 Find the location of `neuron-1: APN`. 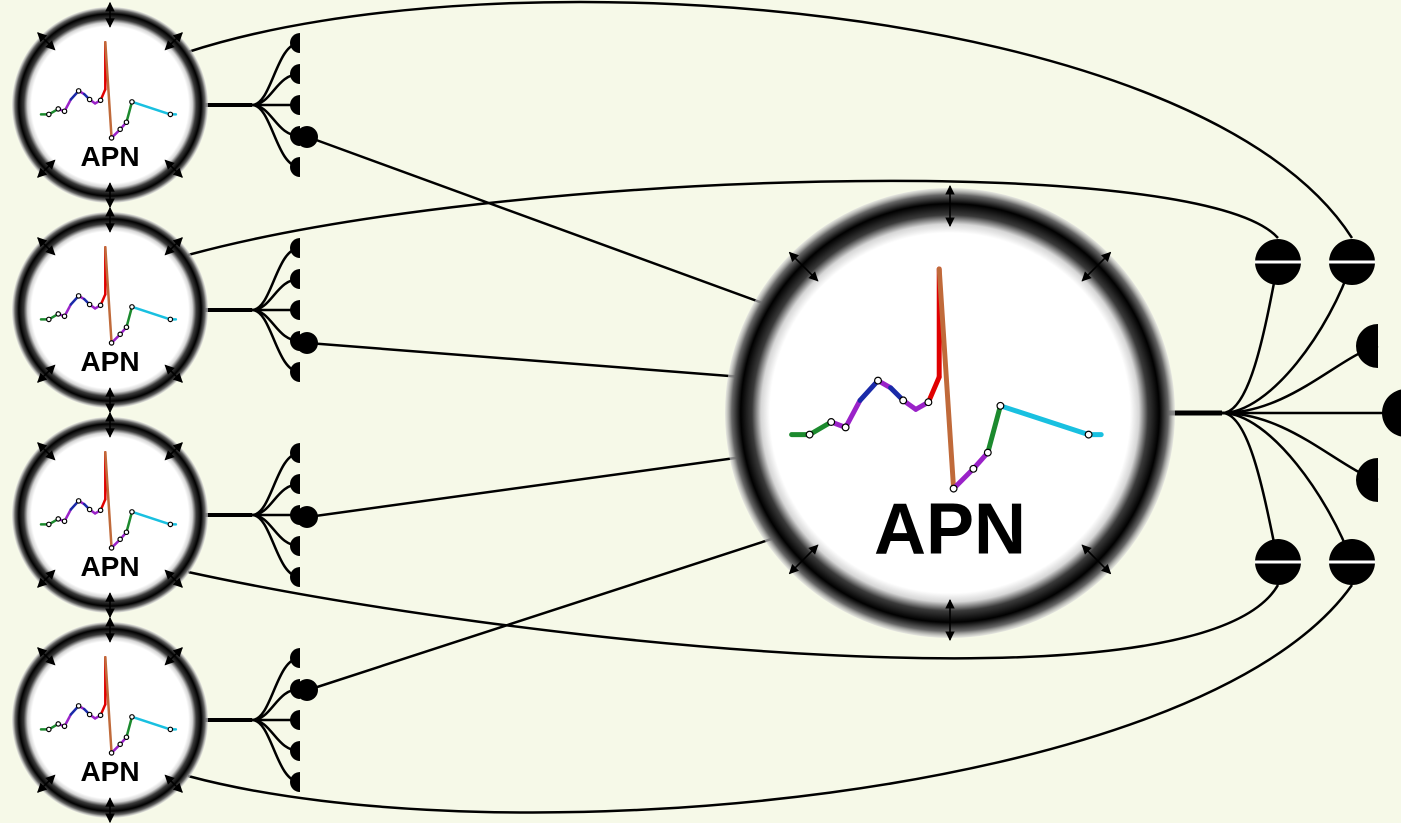

neuron-1: APN is located at coordinates (110, 105).